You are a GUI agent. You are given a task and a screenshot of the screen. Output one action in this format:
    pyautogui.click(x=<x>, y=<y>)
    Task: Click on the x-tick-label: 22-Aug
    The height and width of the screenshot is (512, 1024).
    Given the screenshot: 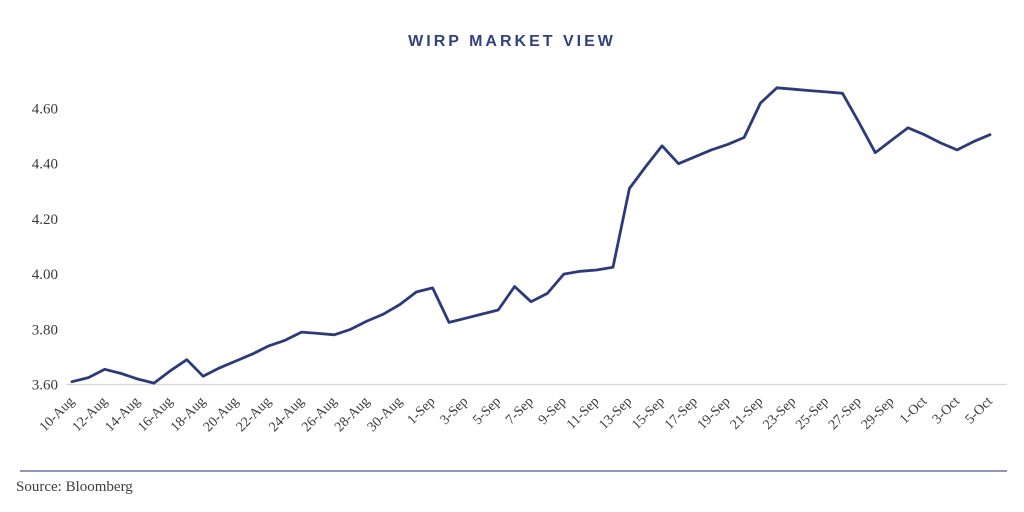 What is the action you would take?
    pyautogui.click(x=254, y=414)
    